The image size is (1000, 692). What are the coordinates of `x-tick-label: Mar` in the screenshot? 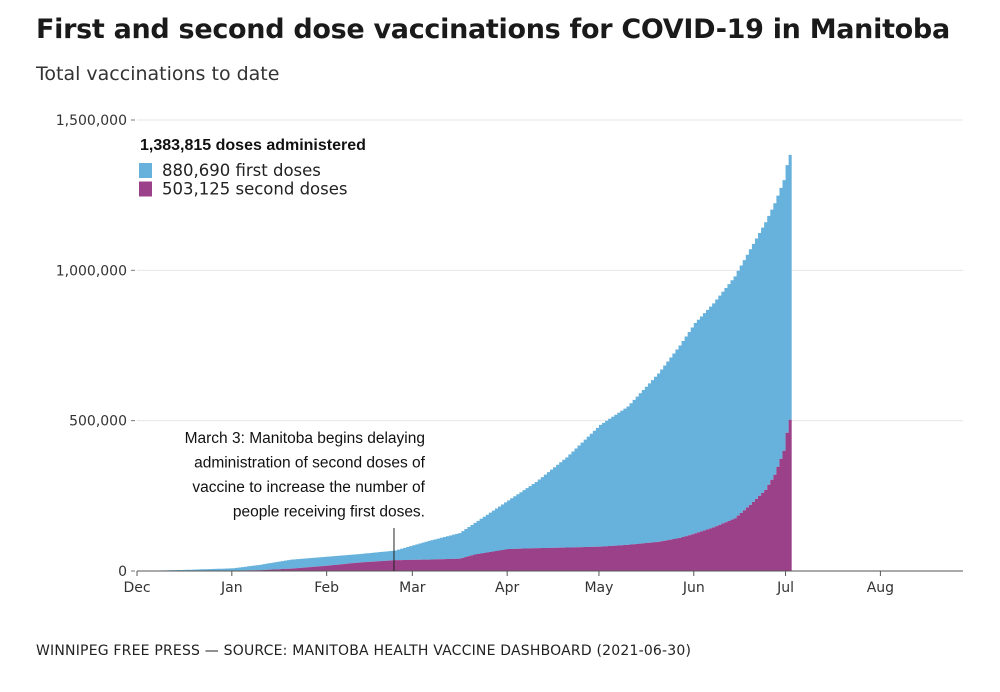 It's located at (412, 588).